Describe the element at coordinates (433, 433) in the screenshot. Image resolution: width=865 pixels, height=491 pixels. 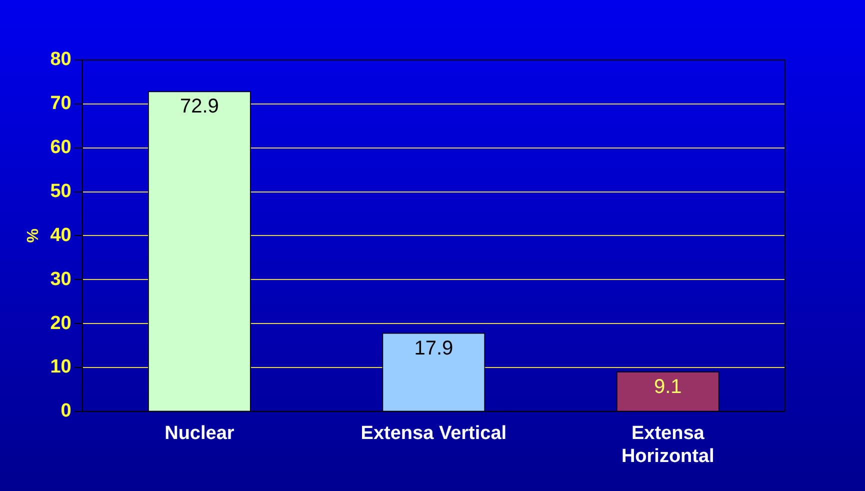
I see `x-tick-label: Extensa Vertical` at that location.